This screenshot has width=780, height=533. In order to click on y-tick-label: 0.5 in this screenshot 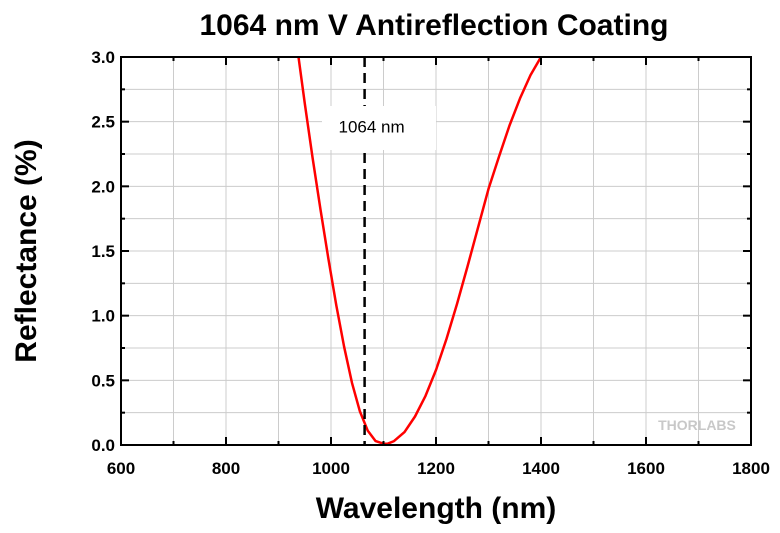, I will do `click(103, 380)`.